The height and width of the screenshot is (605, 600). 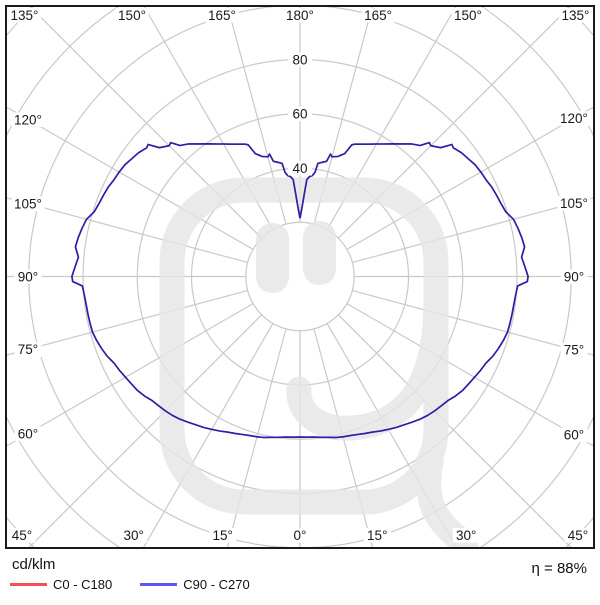 What do you see at coordinates (216, 584) in the screenshot?
I see `legend-label-c90-c270: C90 - C270` at bounding box center [216, 584].